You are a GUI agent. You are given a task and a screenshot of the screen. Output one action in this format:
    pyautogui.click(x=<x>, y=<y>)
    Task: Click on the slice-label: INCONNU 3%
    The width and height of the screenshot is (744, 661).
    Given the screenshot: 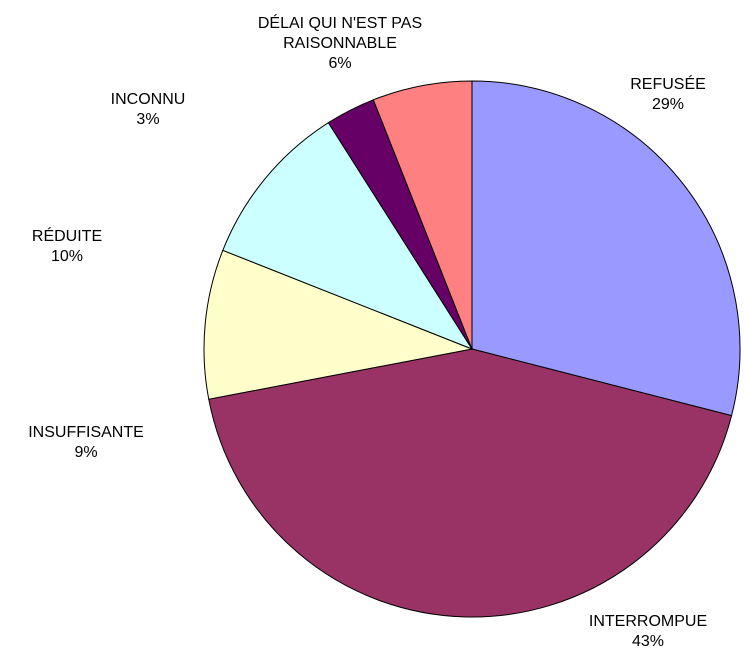 What is the action you would take?
    pyautogui.click(x=148, y=110)
    